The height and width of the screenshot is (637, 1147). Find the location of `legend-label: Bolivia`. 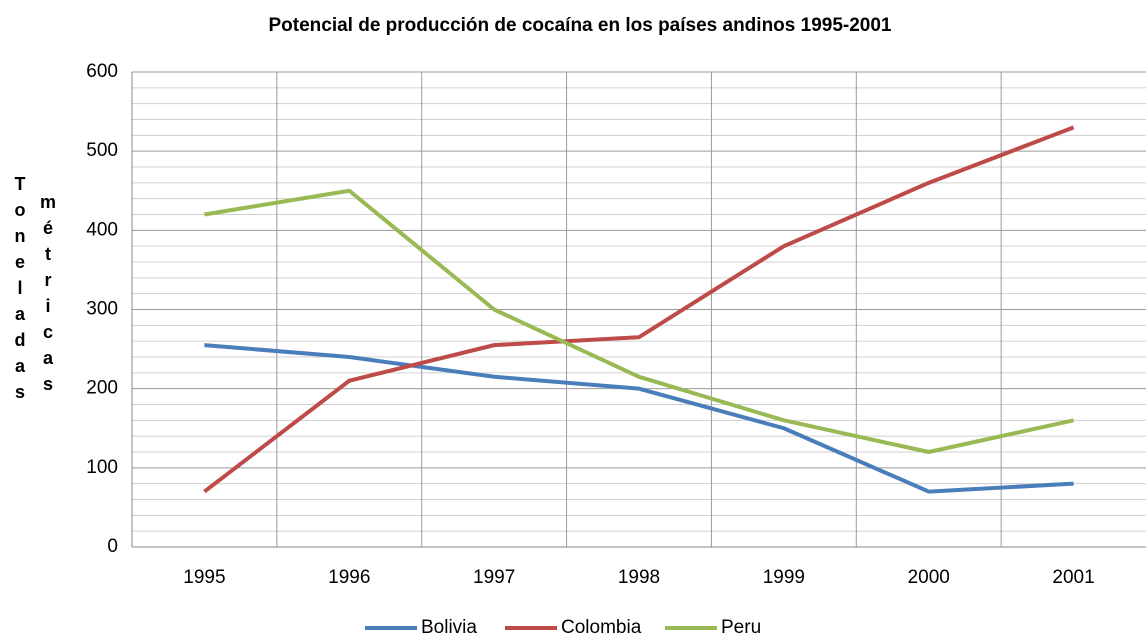

legend-label: Bolivia is located at coordinates (449, 627).